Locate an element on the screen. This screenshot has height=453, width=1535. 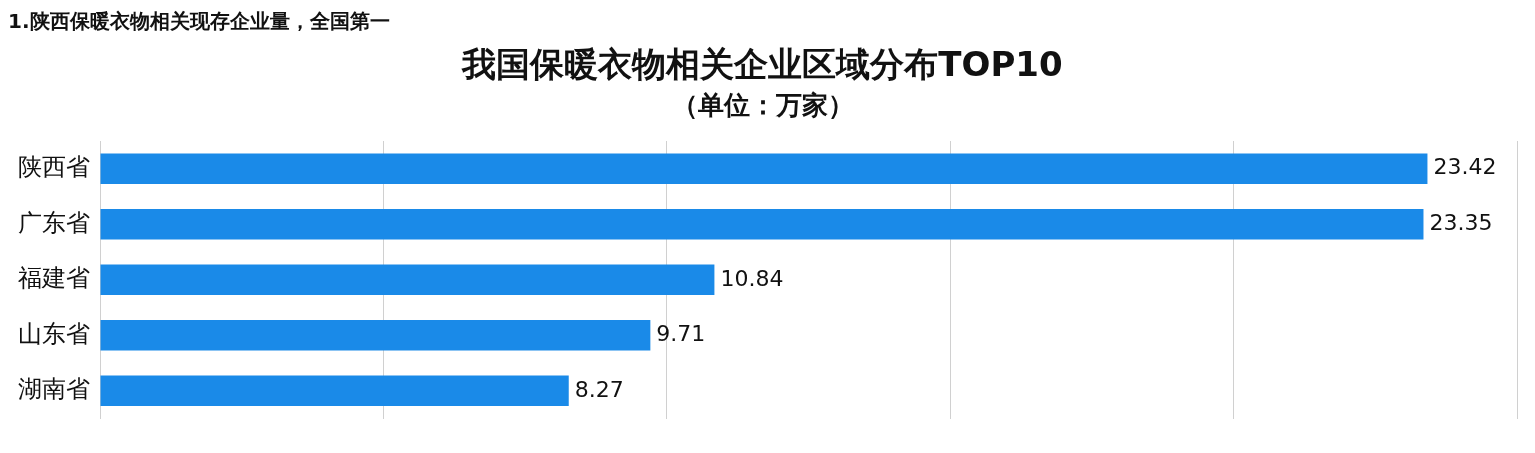
chart-subtitle: （单位：万家） is located at coordinates (762, 105).